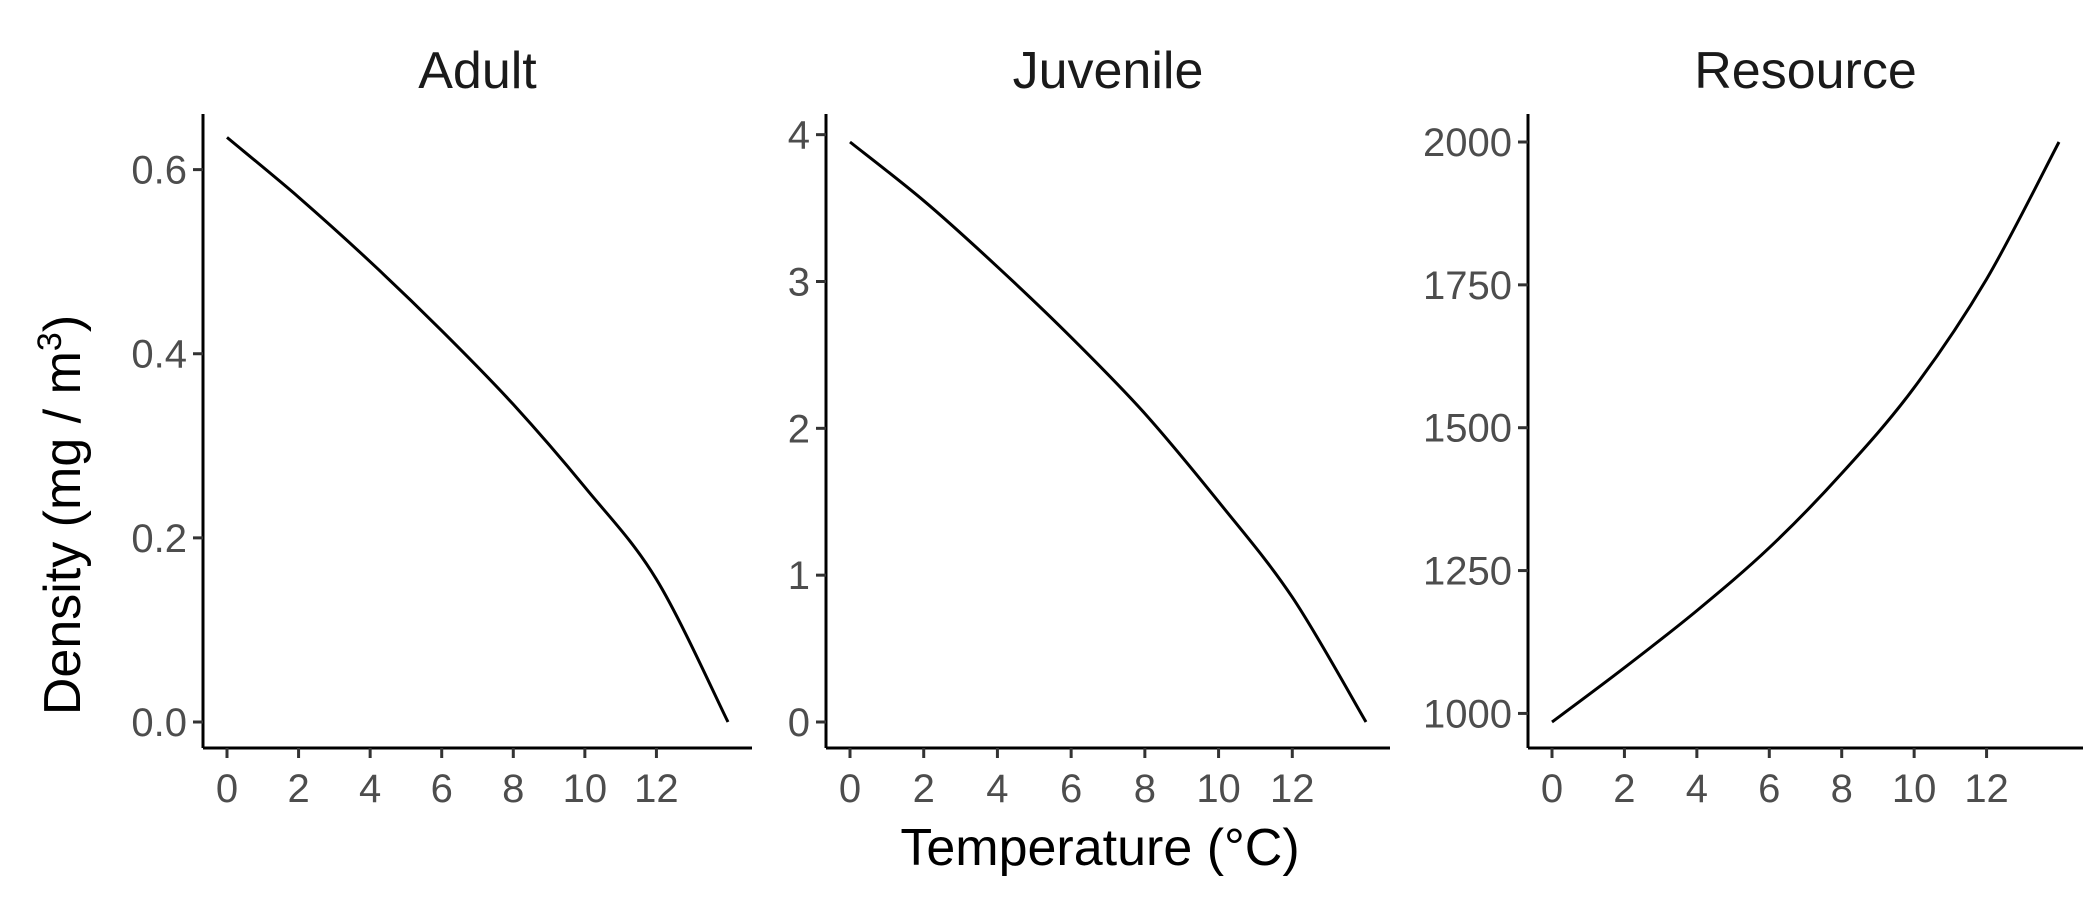  Describe the element at coordinates (799, 136) in the screenshot. I see `y-tick-label: 4` at that location.